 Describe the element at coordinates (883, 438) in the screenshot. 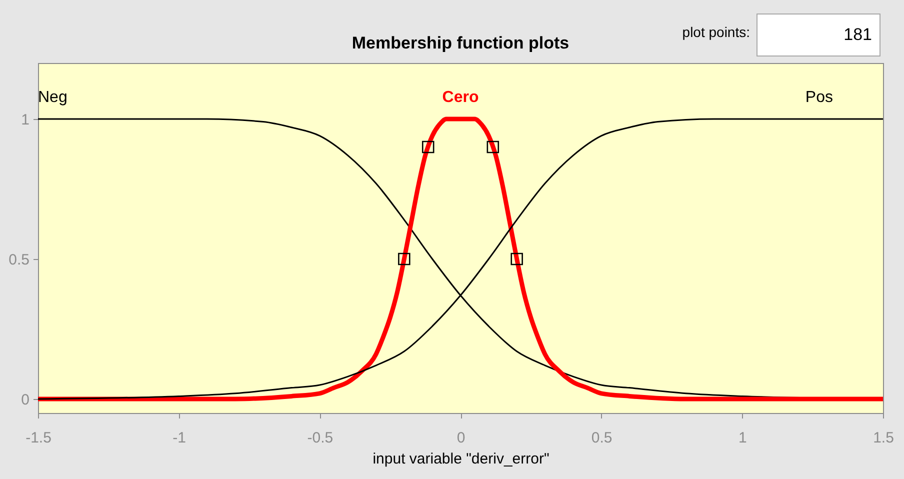

I see `x-tick-label: 1.5` at that location.